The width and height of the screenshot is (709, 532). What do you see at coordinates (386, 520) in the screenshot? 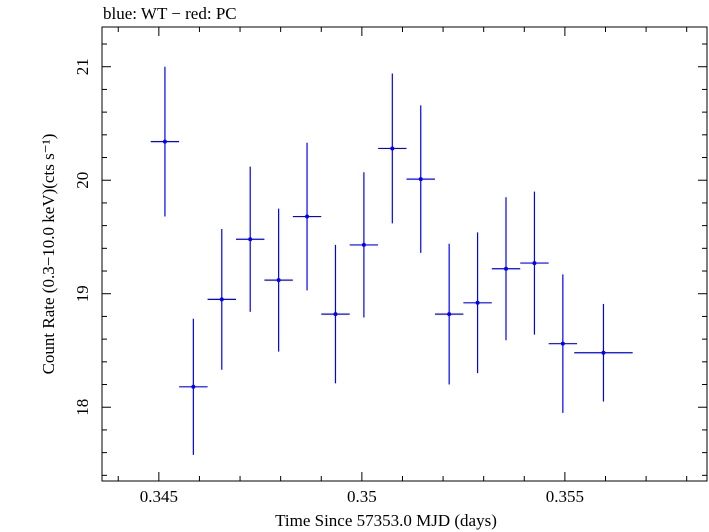
I see `x-axis-title: Time Since 57353.0 MJD (days)` at bounding box center [386, 520].